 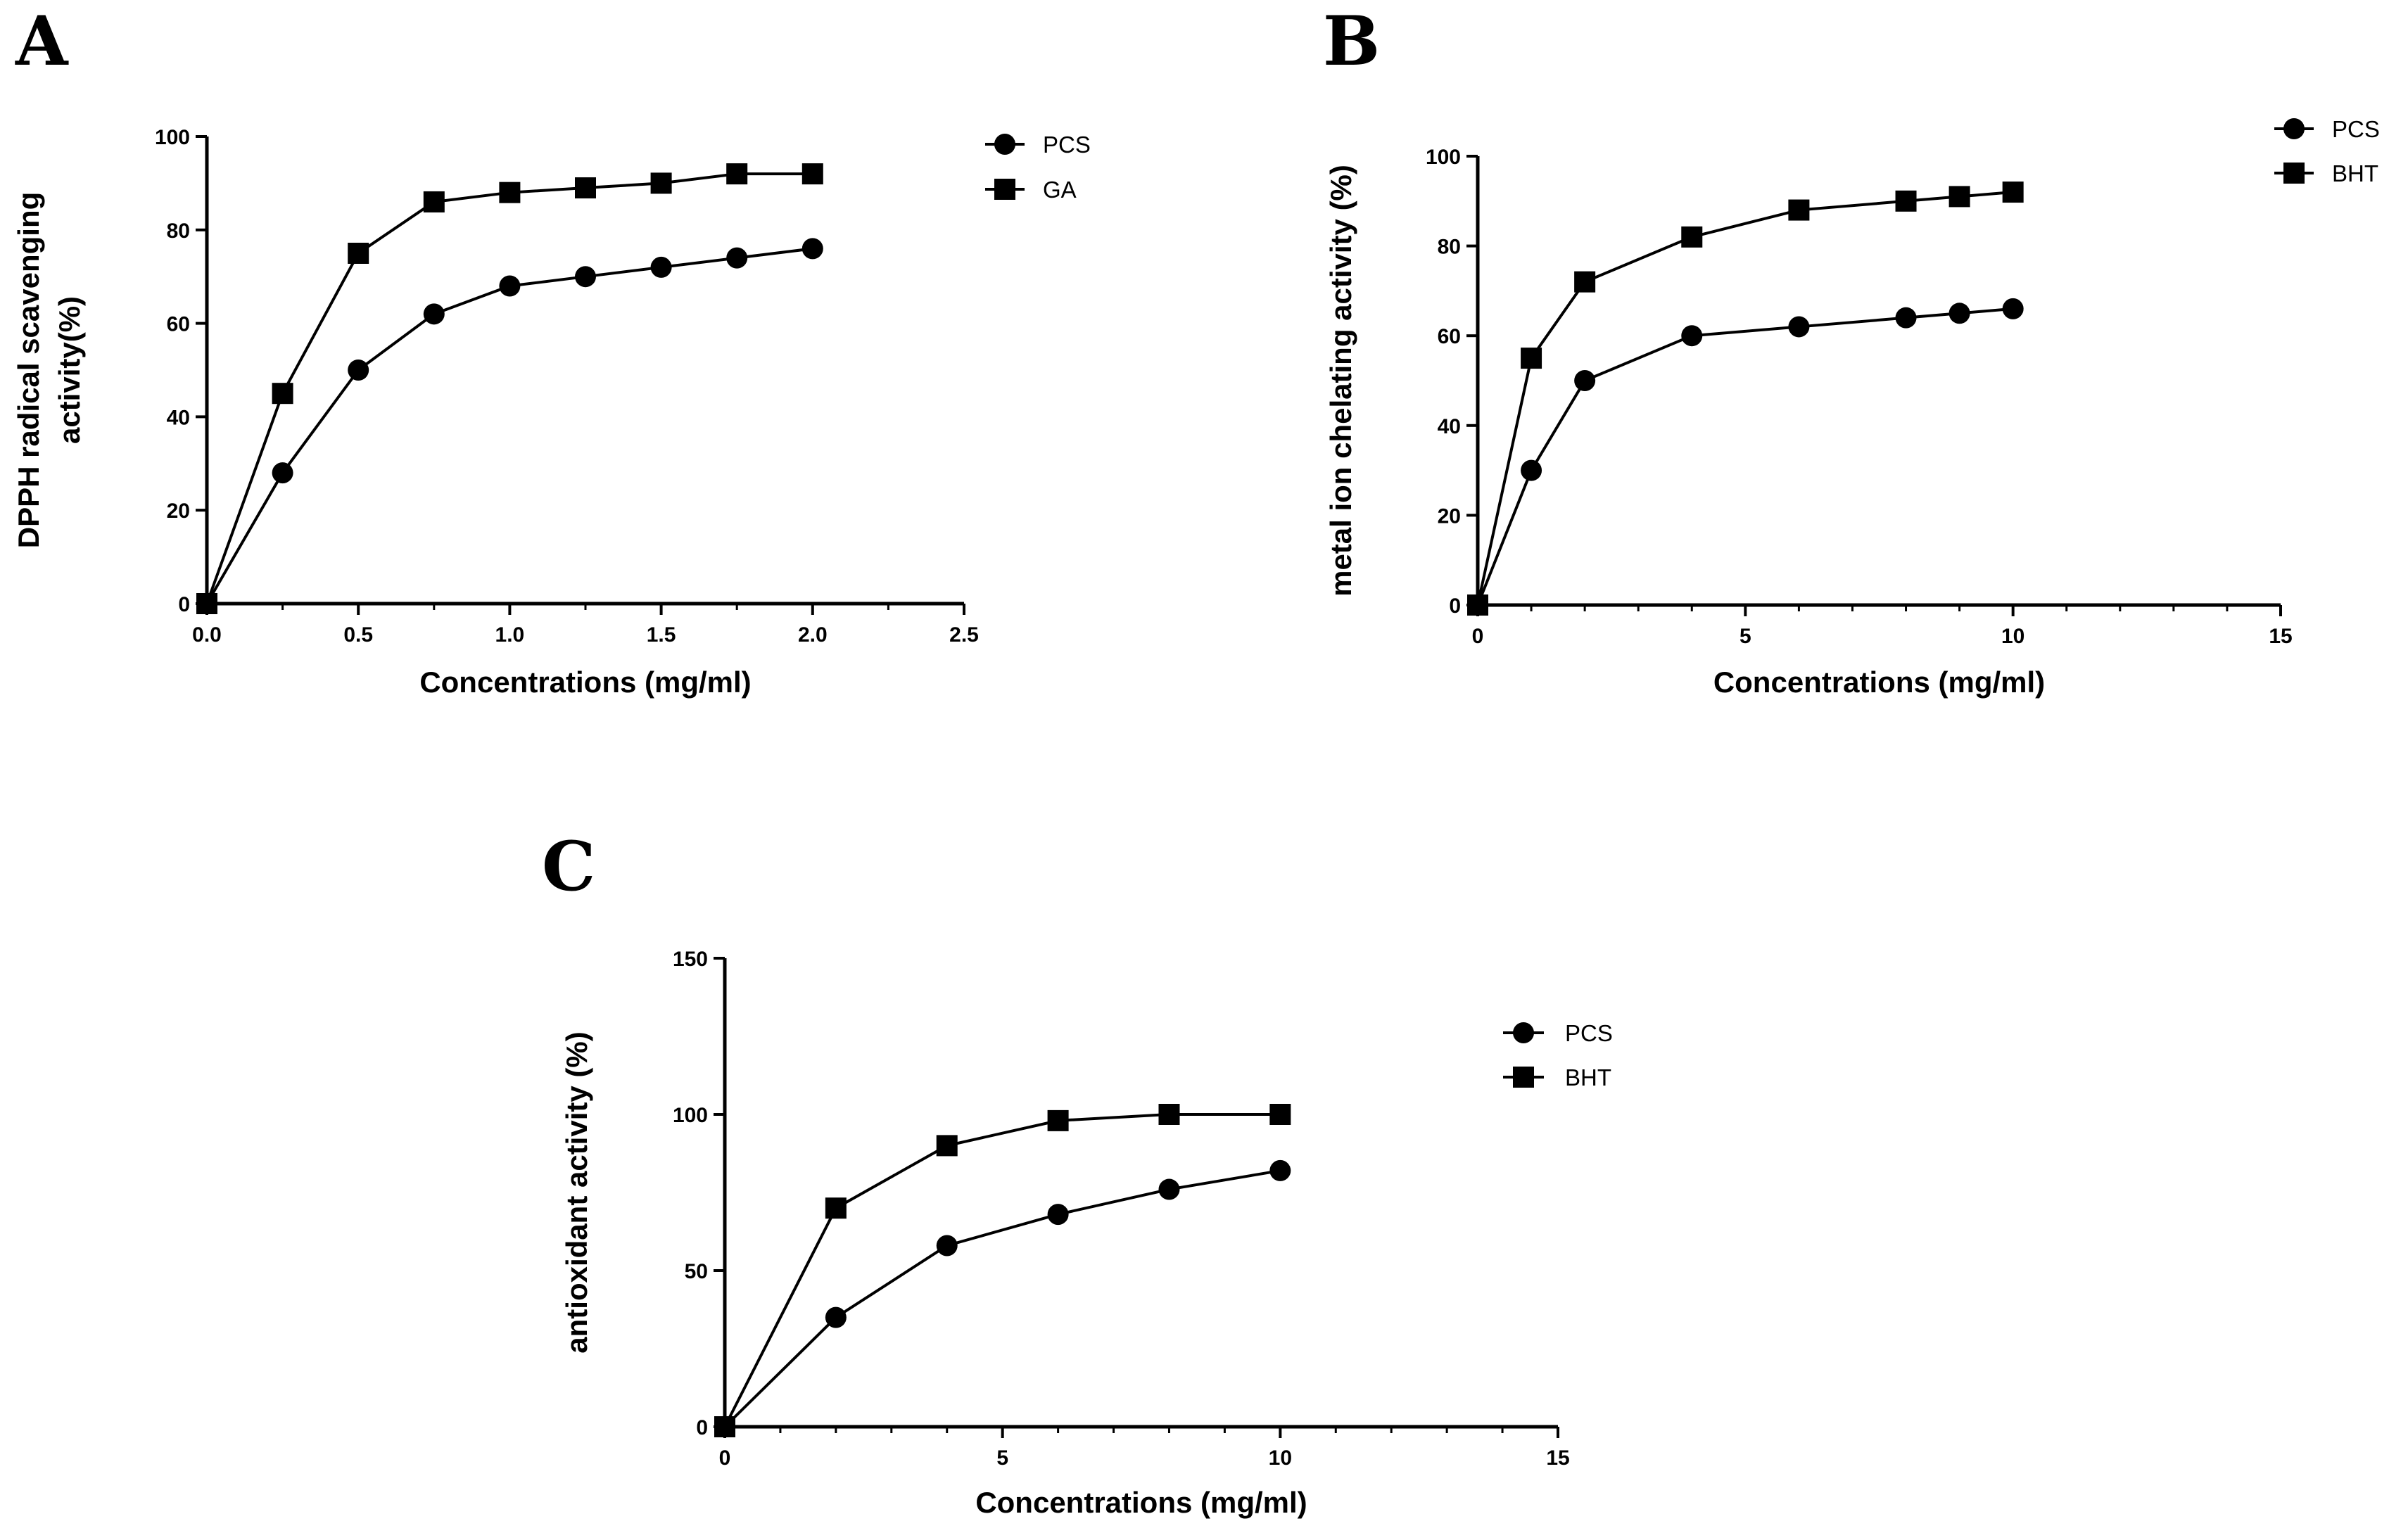 I want to click on series-line-ga, so click(x=509, y=388).